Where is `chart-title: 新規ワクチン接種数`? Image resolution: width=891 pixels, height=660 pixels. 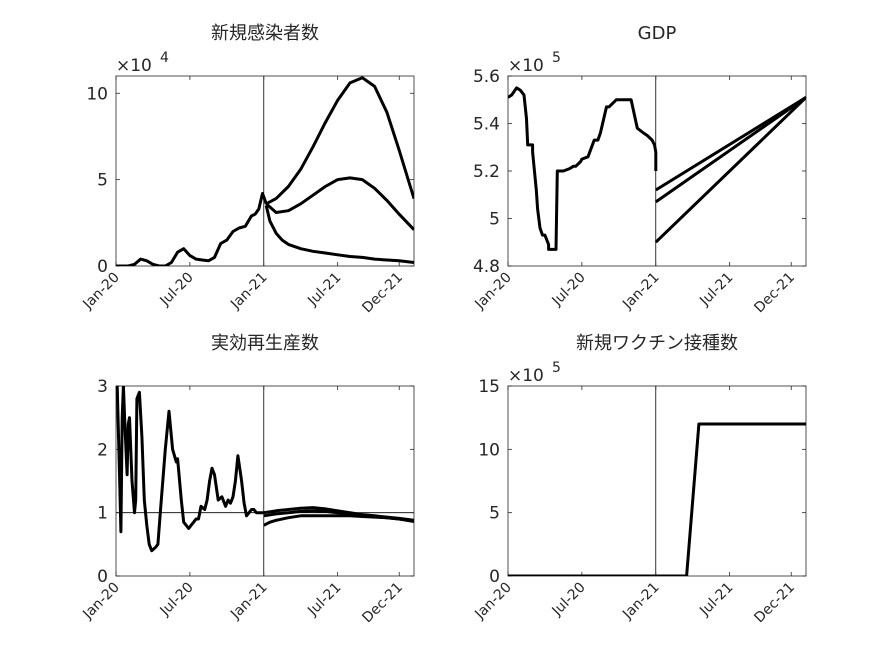
chart-title: 新規ワクチン接種数 is located at coordinates (657, 343).